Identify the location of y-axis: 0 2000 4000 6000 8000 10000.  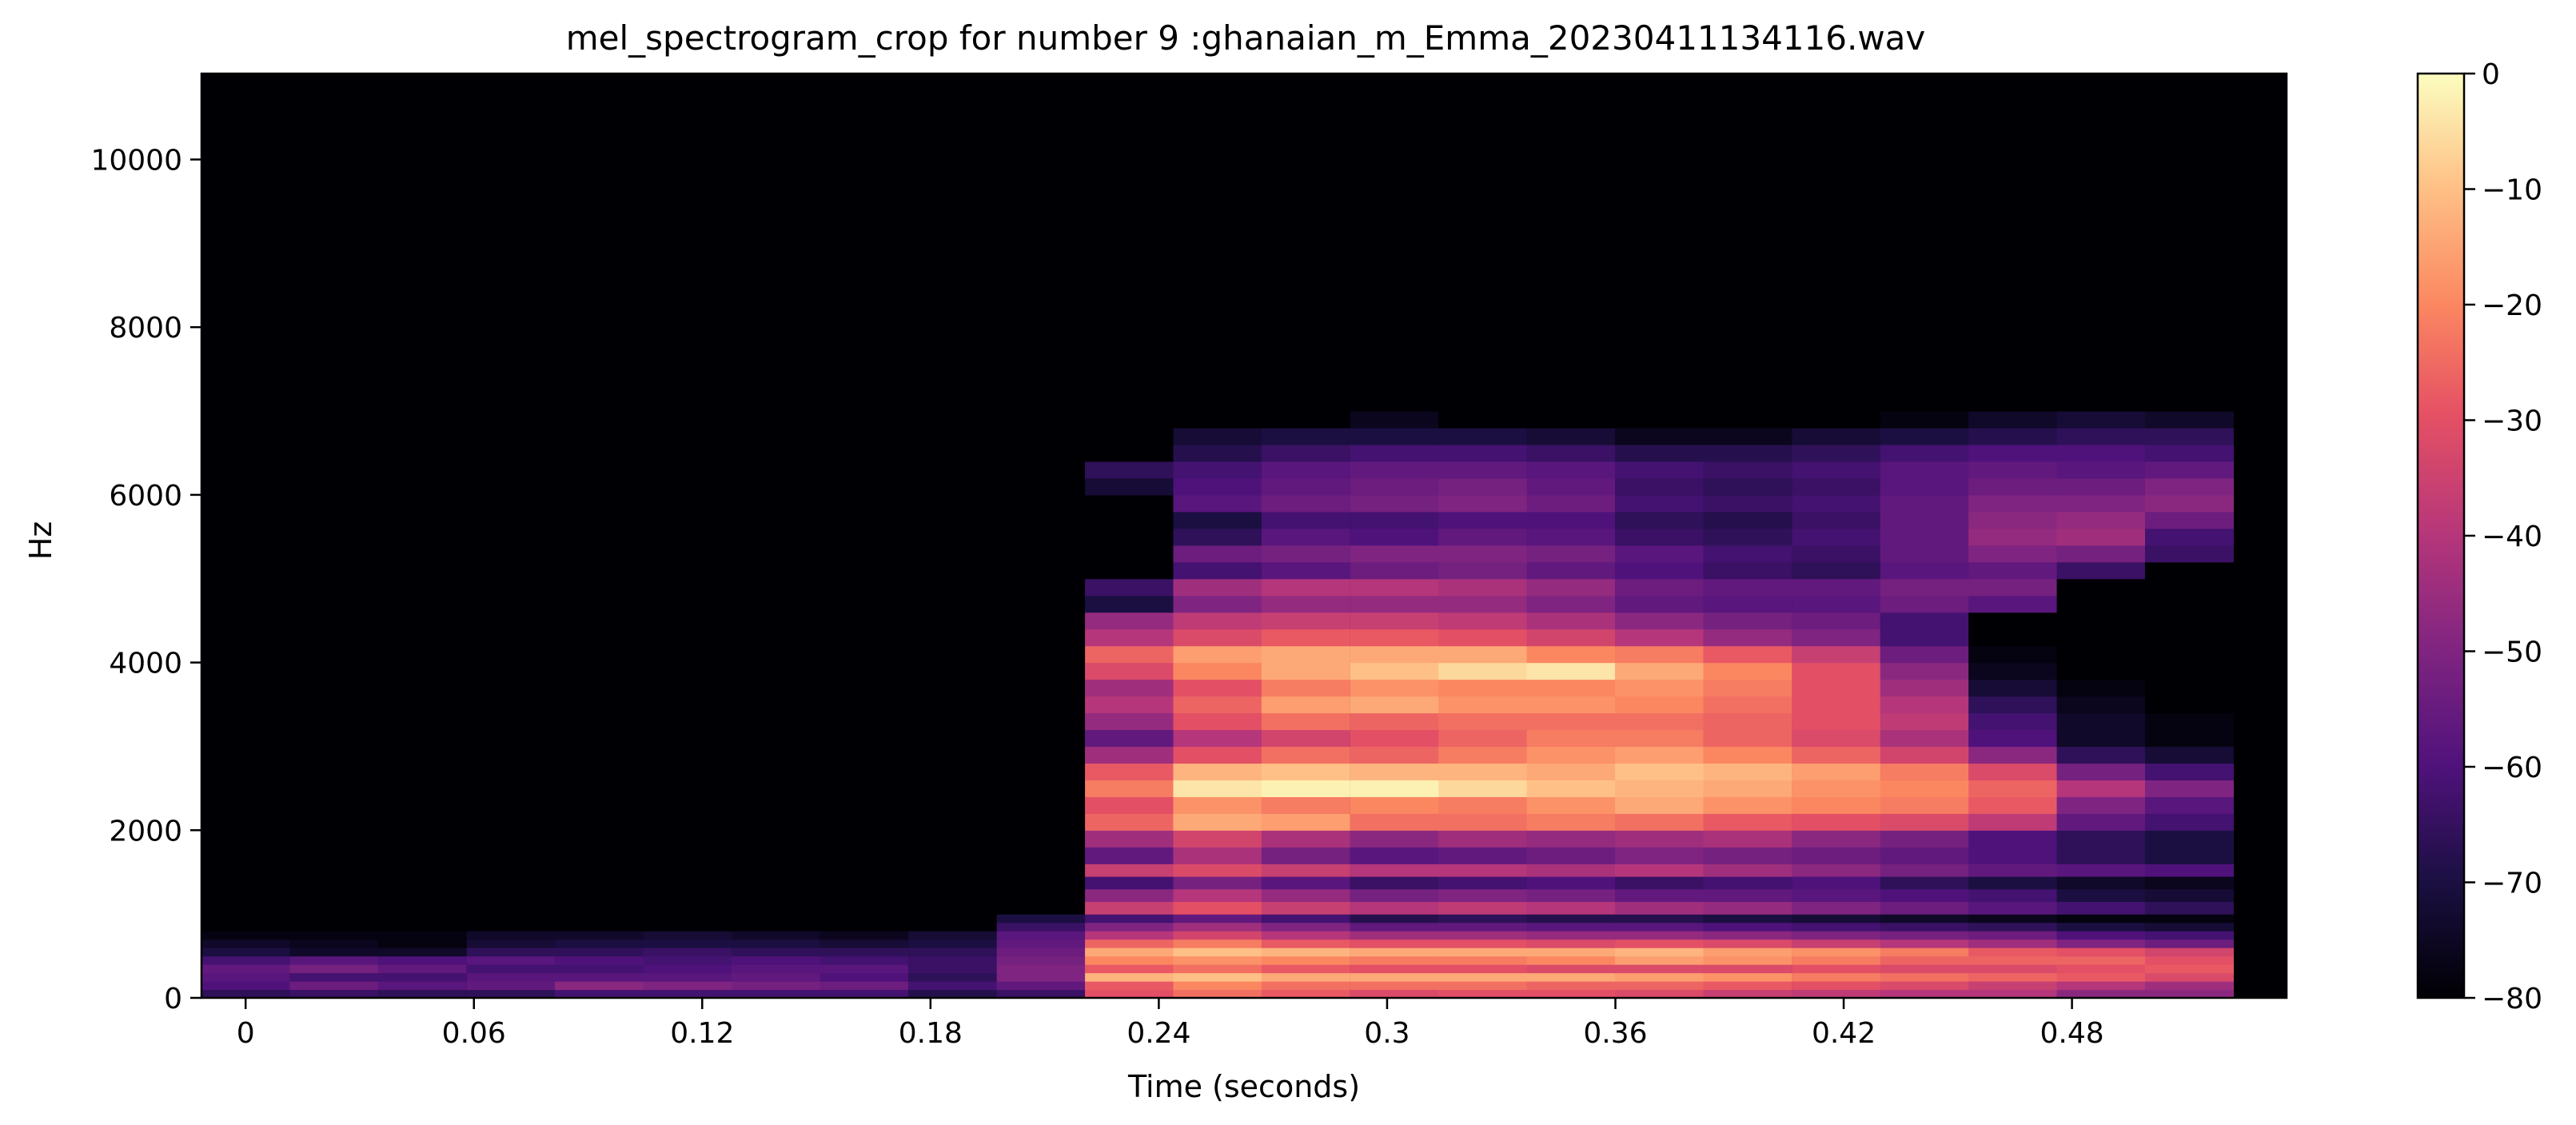
(146, 579).